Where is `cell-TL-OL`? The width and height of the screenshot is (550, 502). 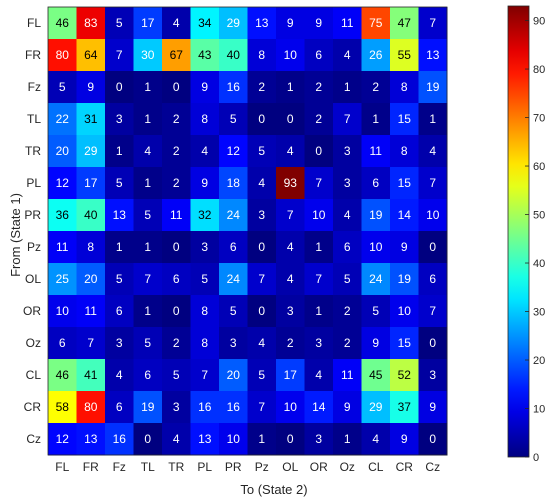 cell-TL-OL is located at coordinates (290, 119).